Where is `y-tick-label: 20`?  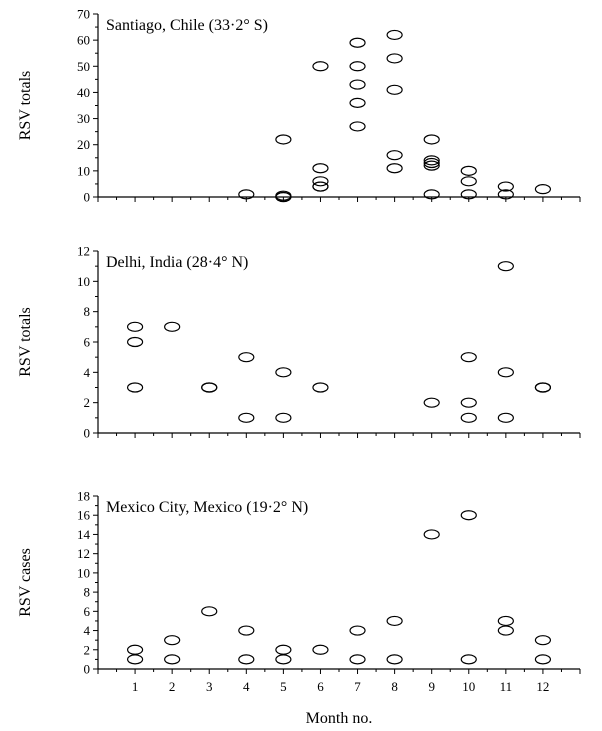 y-tick-label: 20 is located at coordinates (83, 144).